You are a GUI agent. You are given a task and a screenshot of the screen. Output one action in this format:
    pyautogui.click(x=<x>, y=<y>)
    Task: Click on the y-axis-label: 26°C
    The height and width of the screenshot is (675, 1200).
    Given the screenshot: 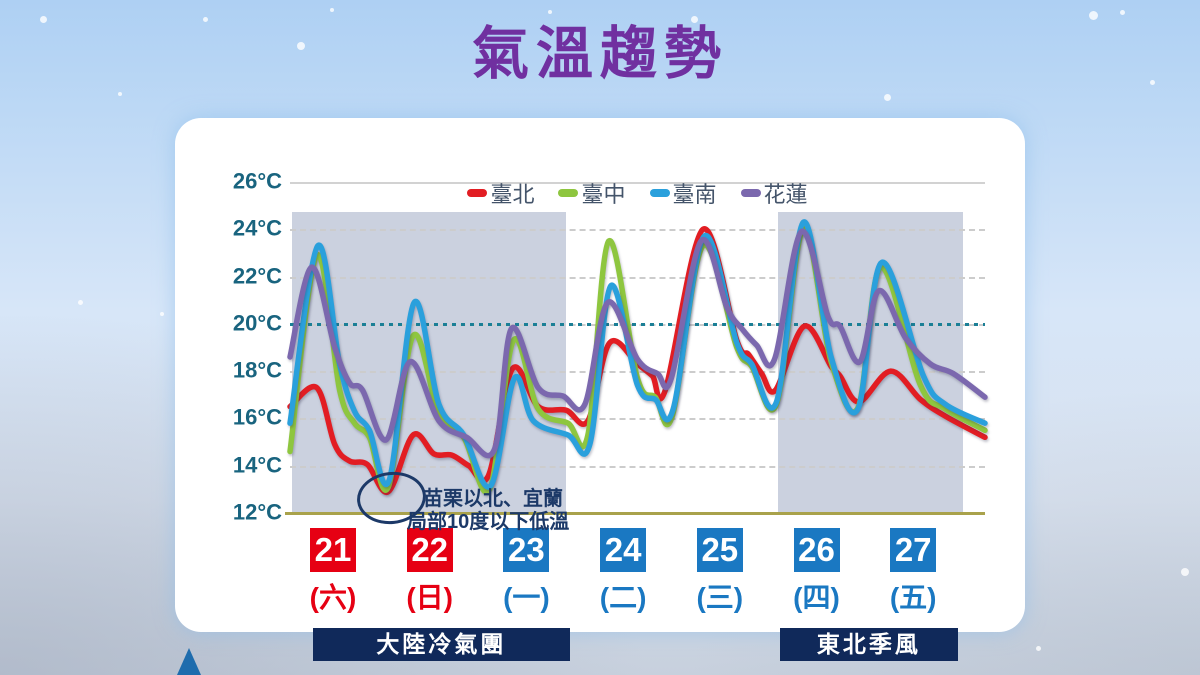 What is the action you would take?
    pyautogui.click(x=257, y=181)
    